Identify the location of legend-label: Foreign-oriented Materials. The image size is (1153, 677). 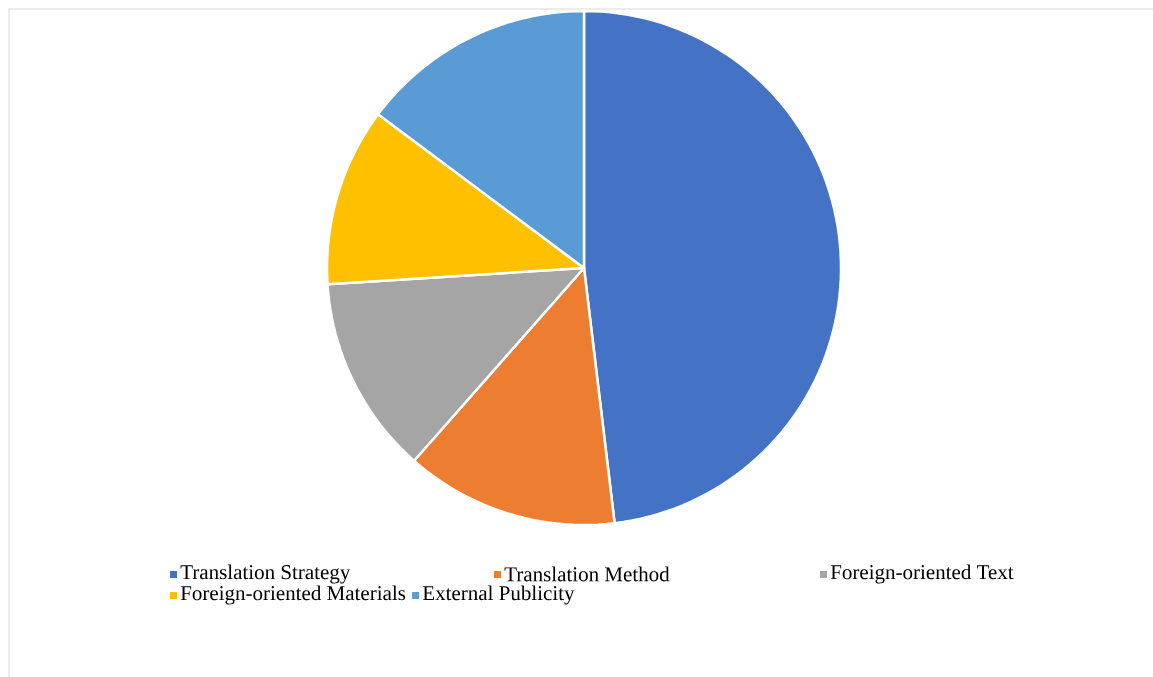
(293, 595).